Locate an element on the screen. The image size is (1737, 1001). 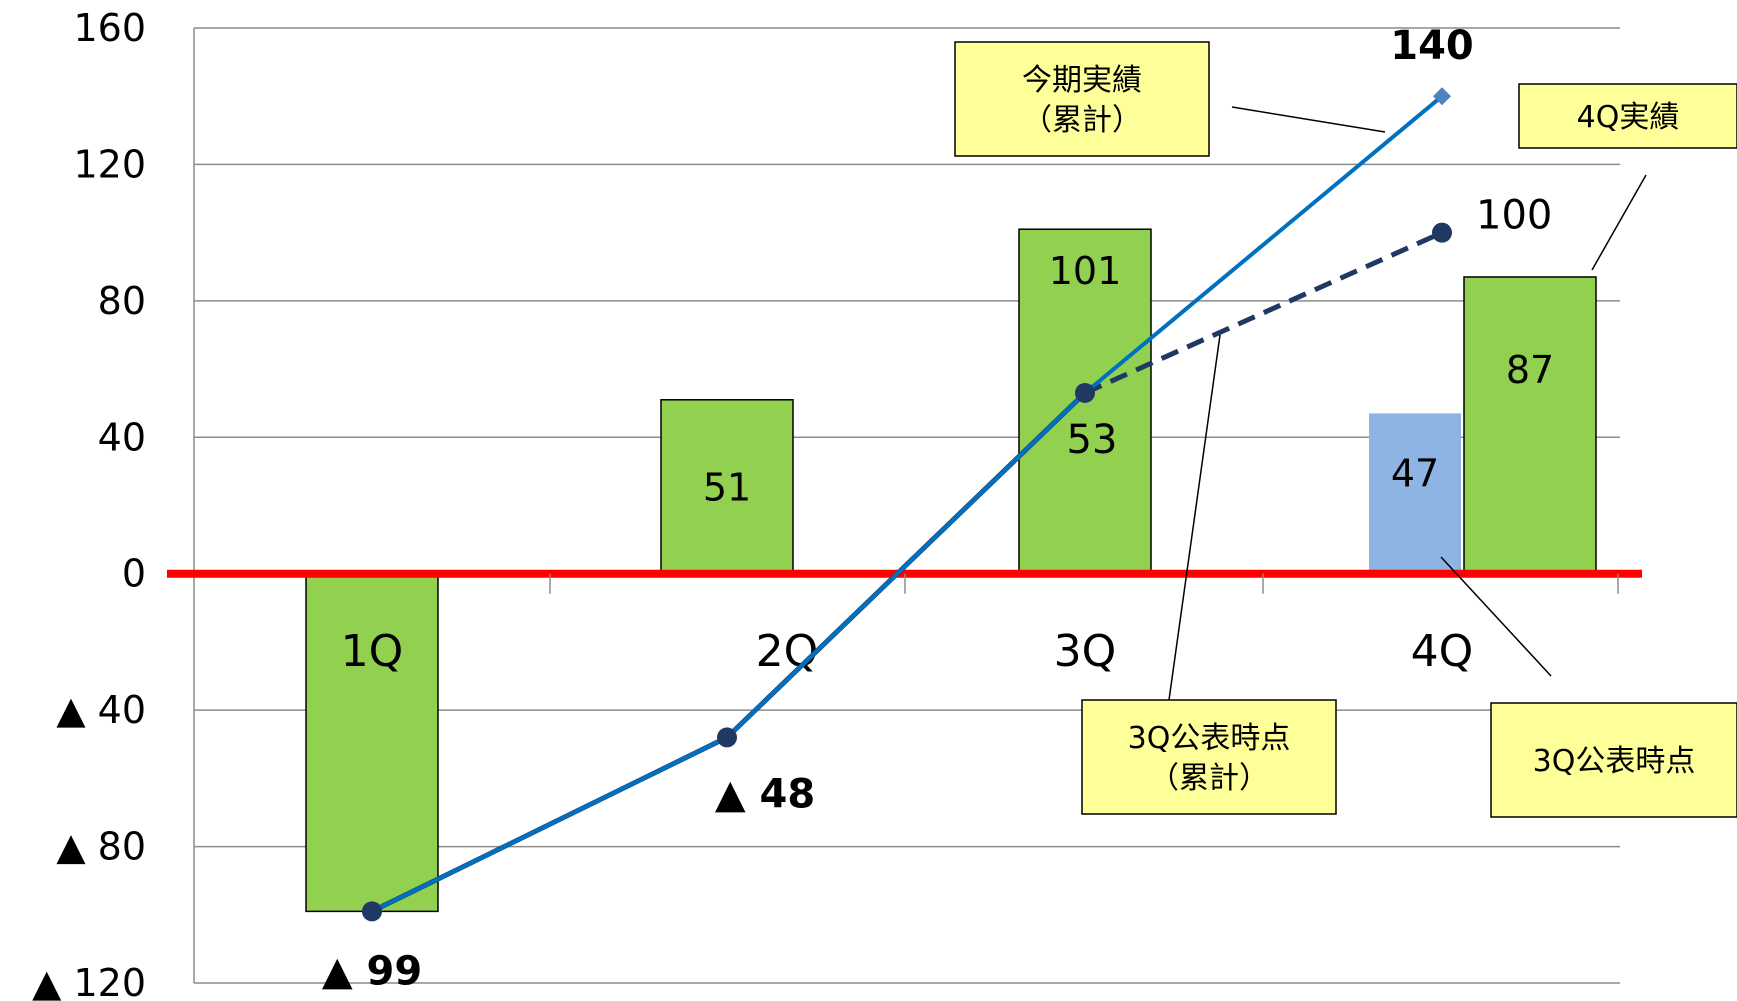
y-tick-label: ▲ 40 is located at coordinates (101, 710).